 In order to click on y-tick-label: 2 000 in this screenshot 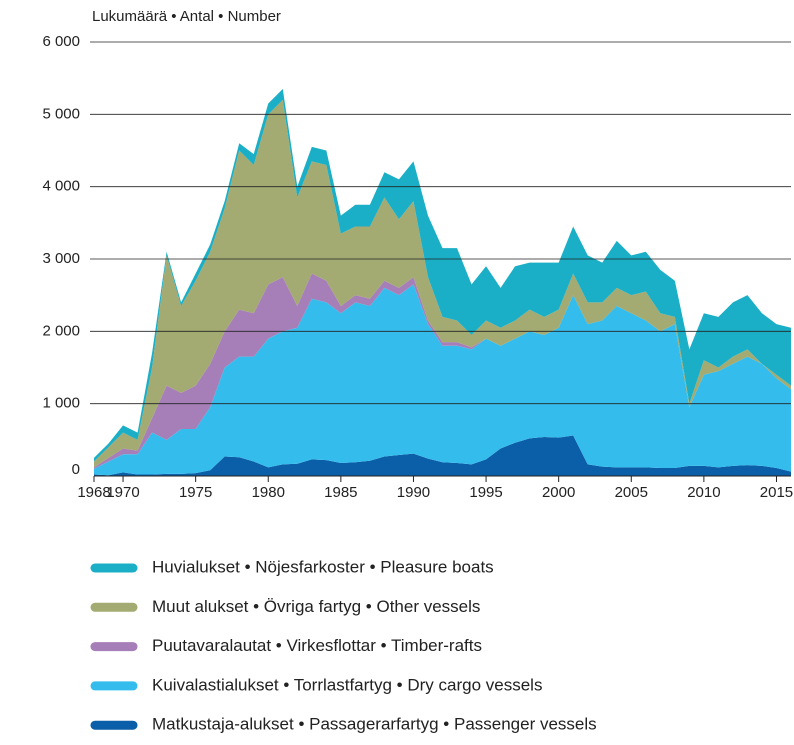, I will do `click(61, 330)`.